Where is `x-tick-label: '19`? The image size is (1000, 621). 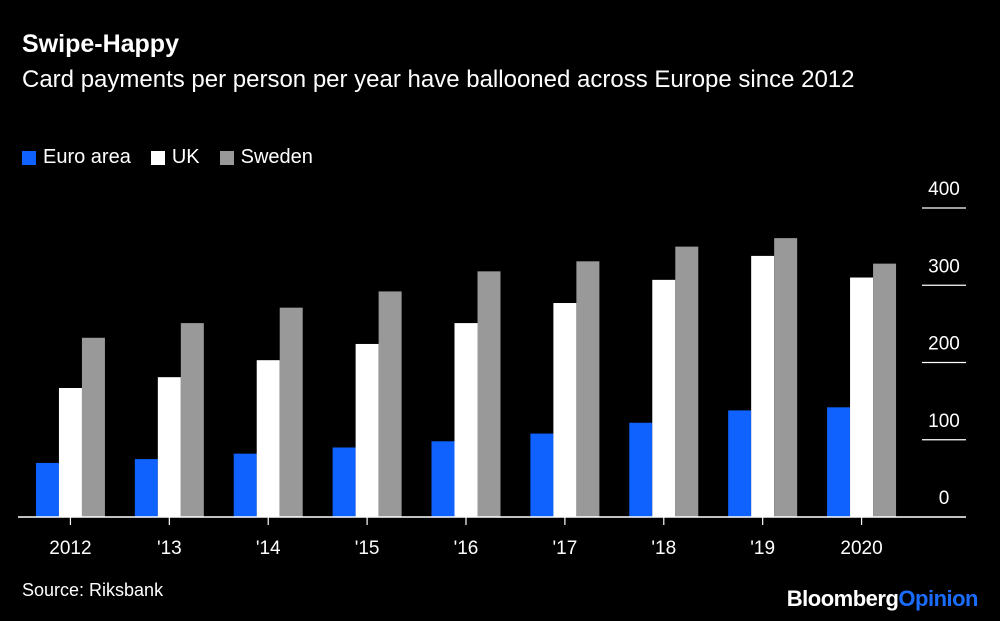 x-tick-label: '19 is located at coordinates (762, 548).